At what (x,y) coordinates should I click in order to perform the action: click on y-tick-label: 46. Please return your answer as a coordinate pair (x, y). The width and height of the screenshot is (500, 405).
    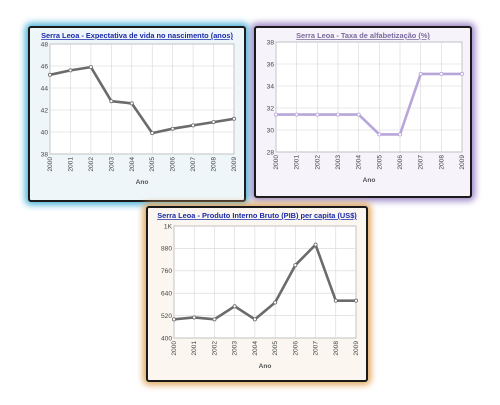
    Looking at the image, I should click on (45, 66).